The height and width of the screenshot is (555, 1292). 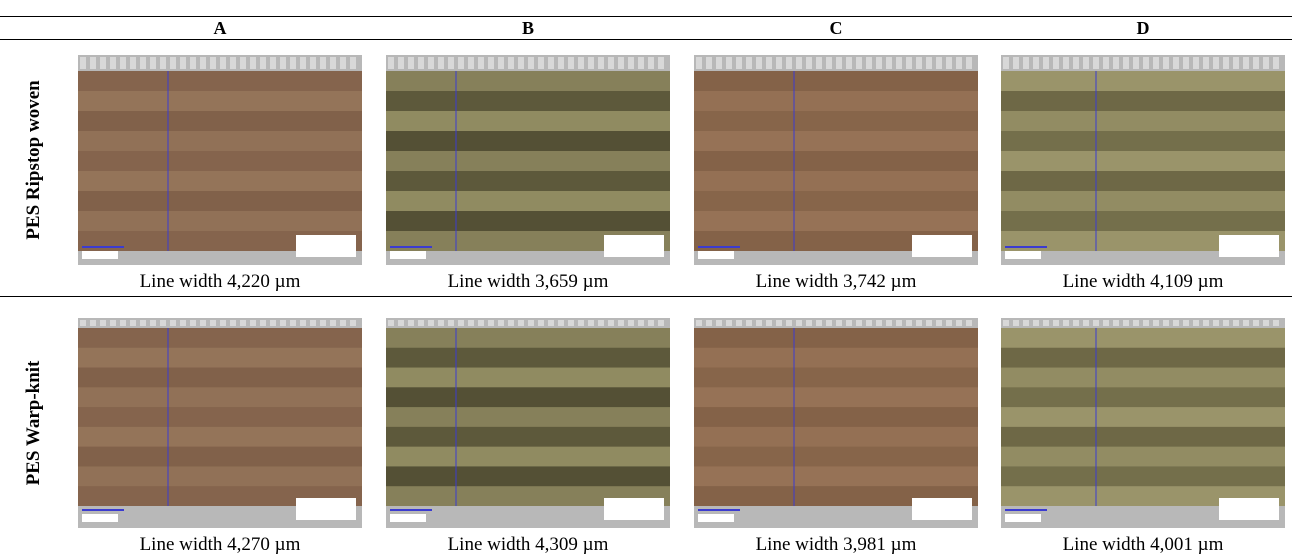 I want to click on top-rule, so click(x=646, y=16).